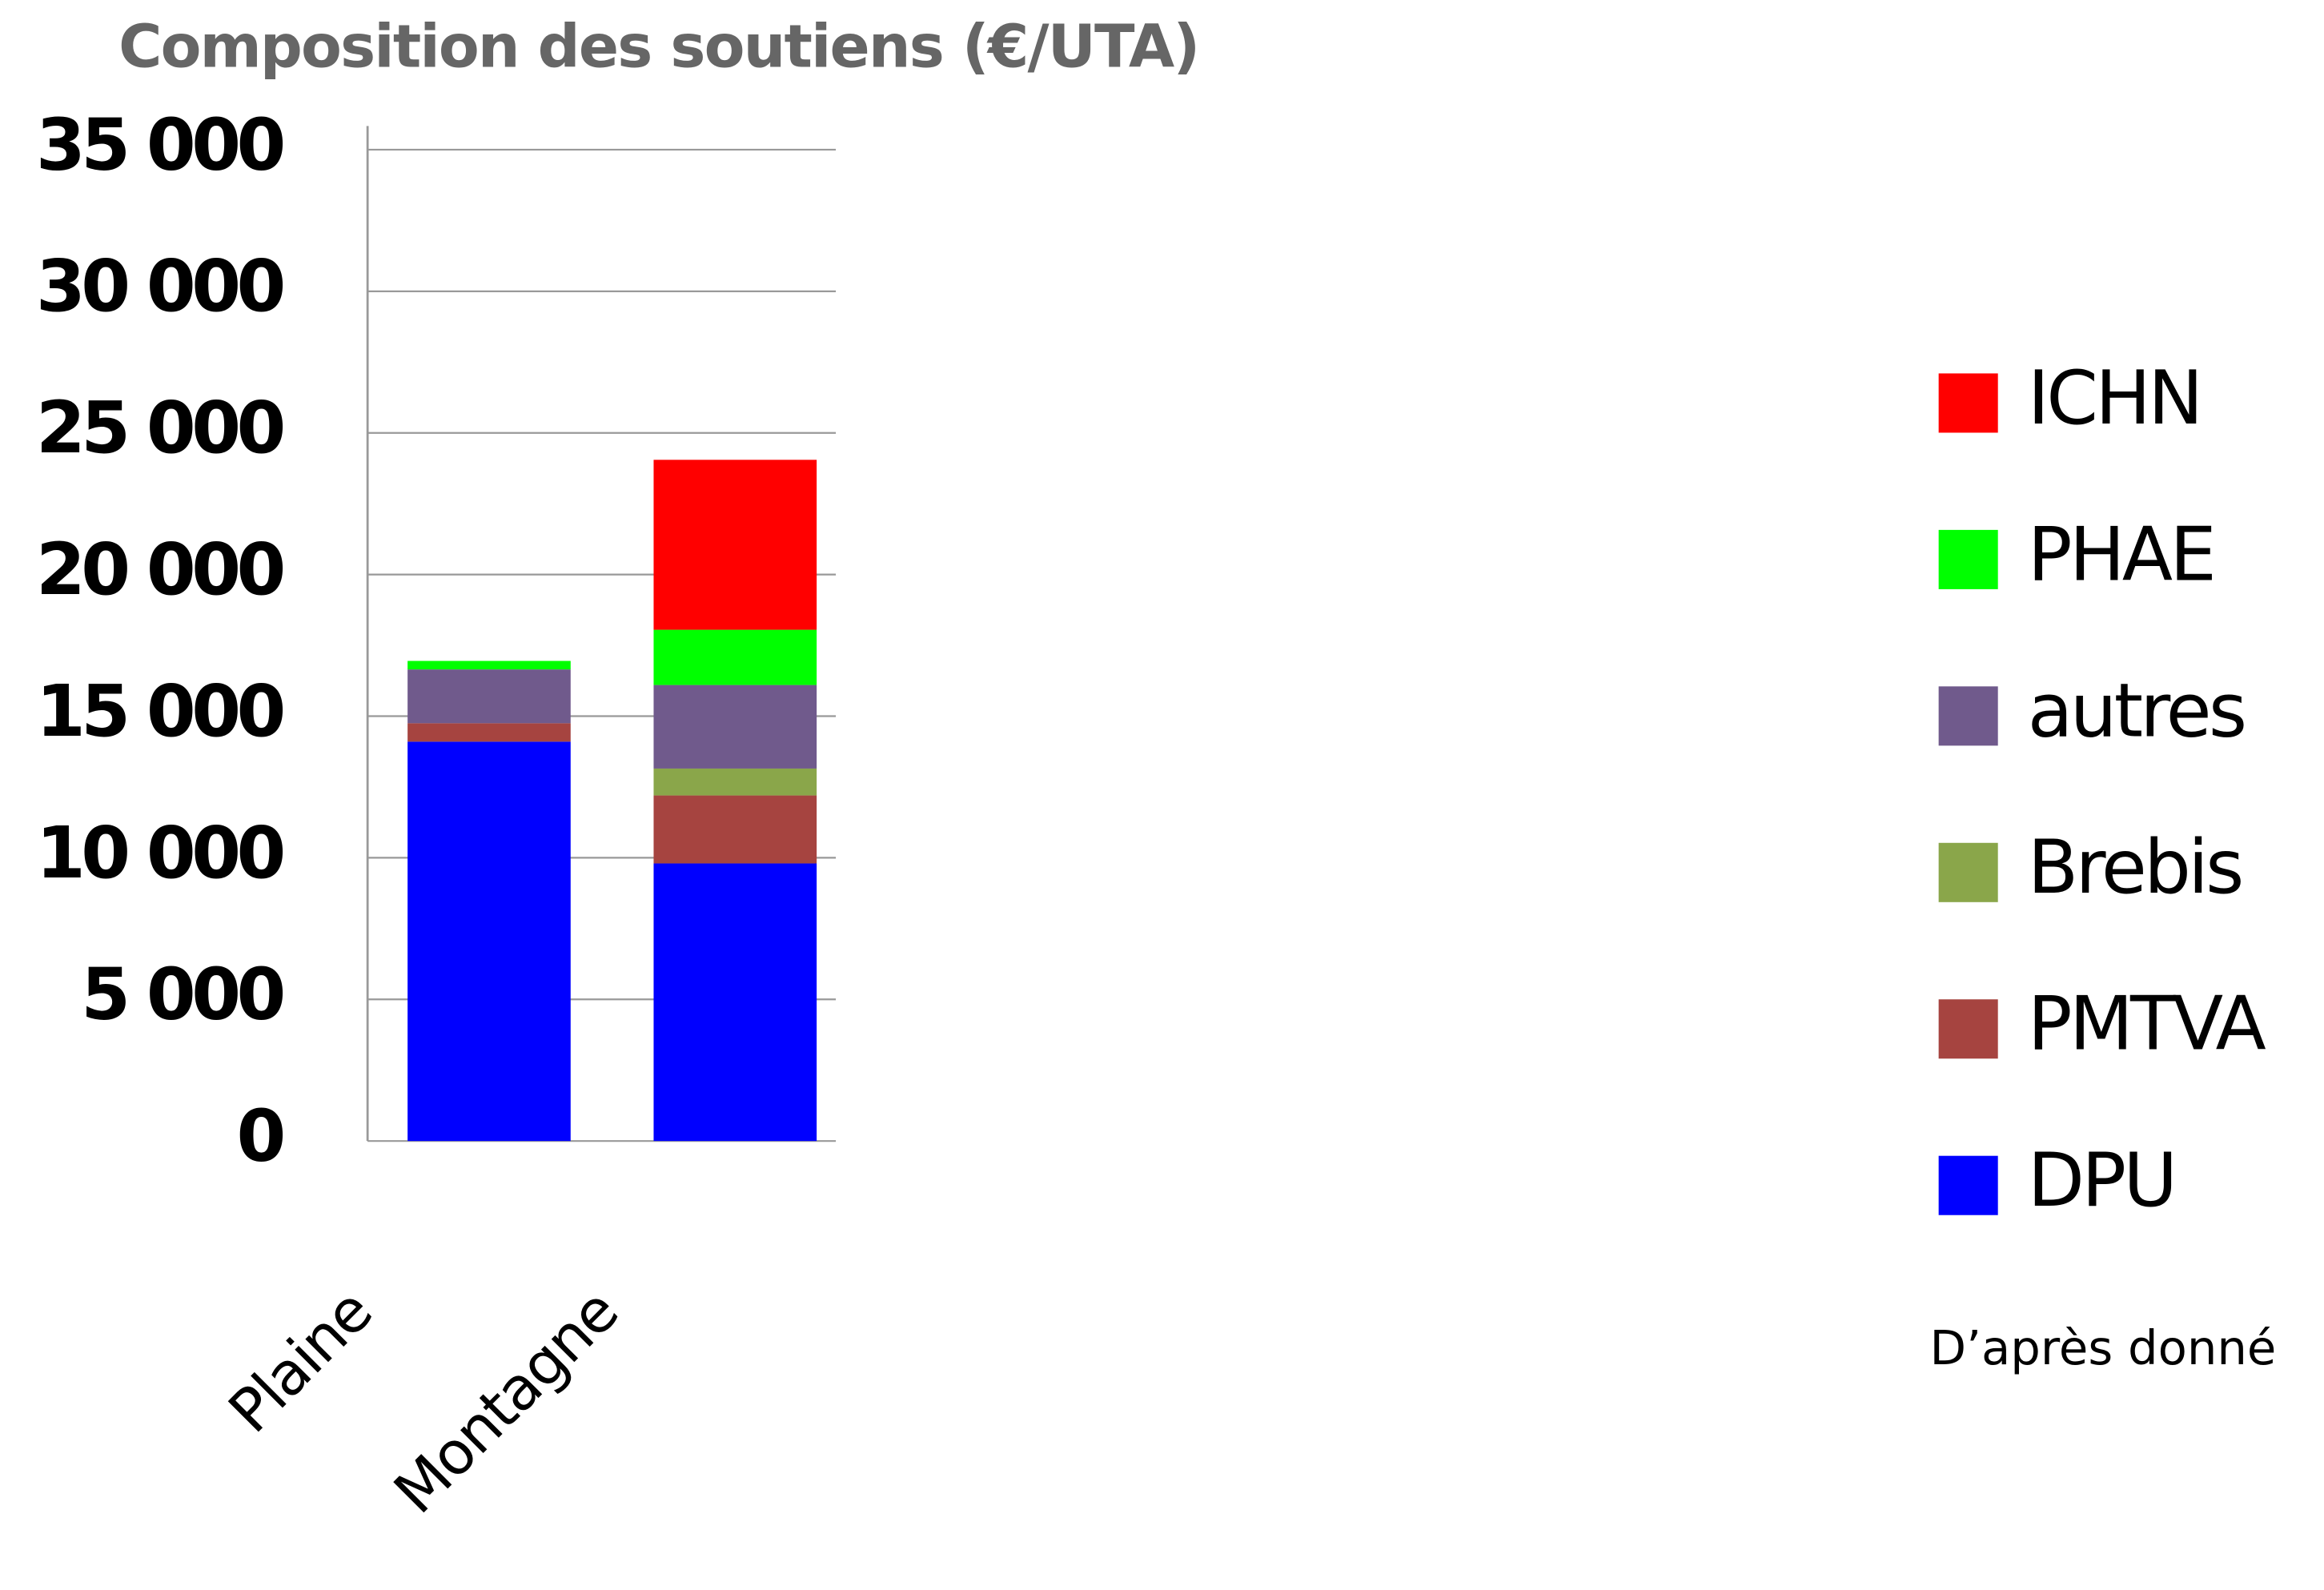  Describe the element at coordinates (602, 645) in the screenshot. I see `plot-area` at that location.